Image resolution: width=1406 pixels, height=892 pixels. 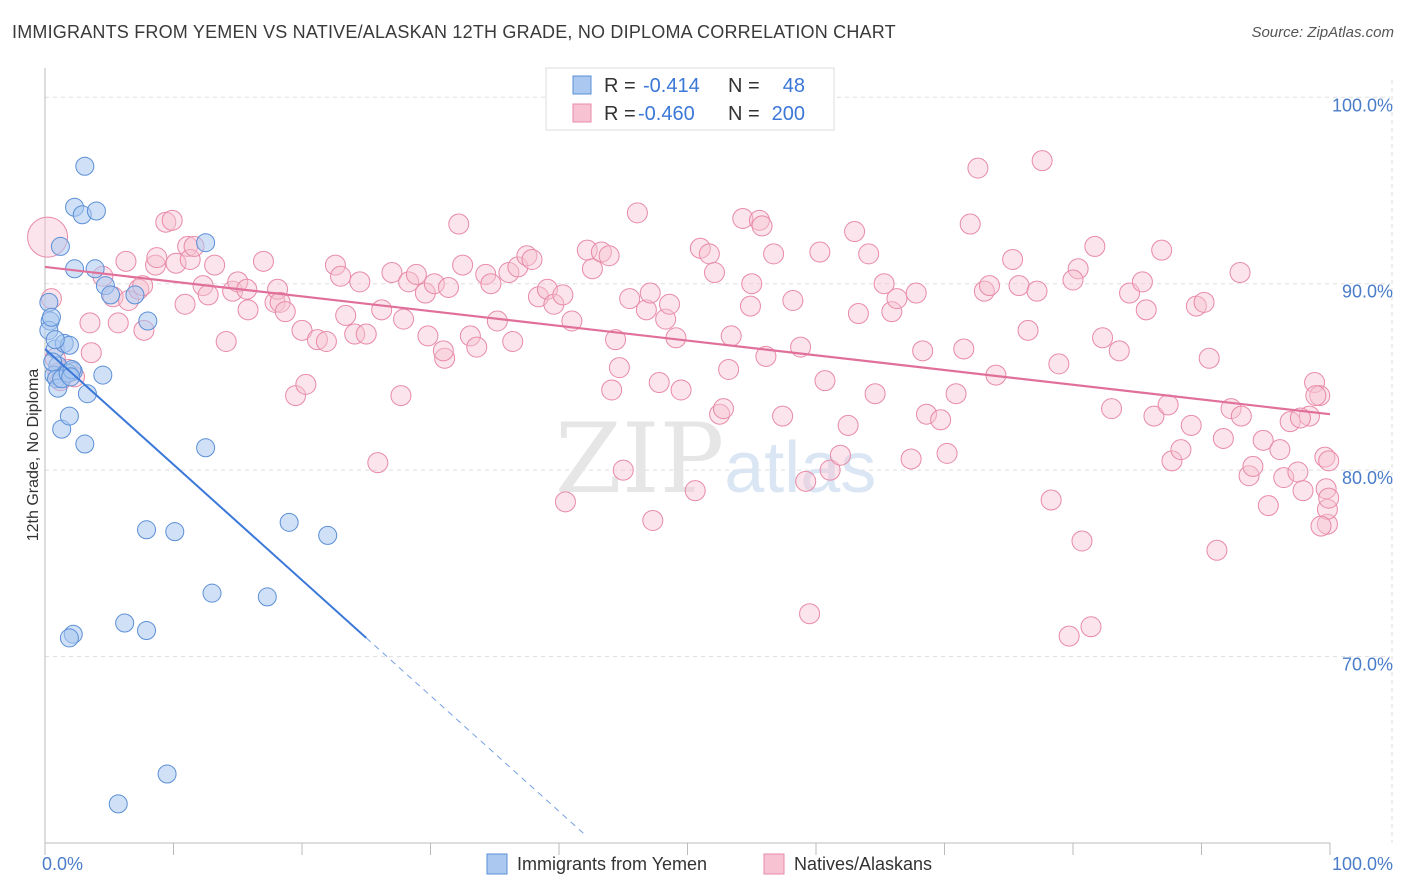 I want to click on legend-bottom: Immigrants from Yemen Natives/Alaskans, so click(x=709, y=864).